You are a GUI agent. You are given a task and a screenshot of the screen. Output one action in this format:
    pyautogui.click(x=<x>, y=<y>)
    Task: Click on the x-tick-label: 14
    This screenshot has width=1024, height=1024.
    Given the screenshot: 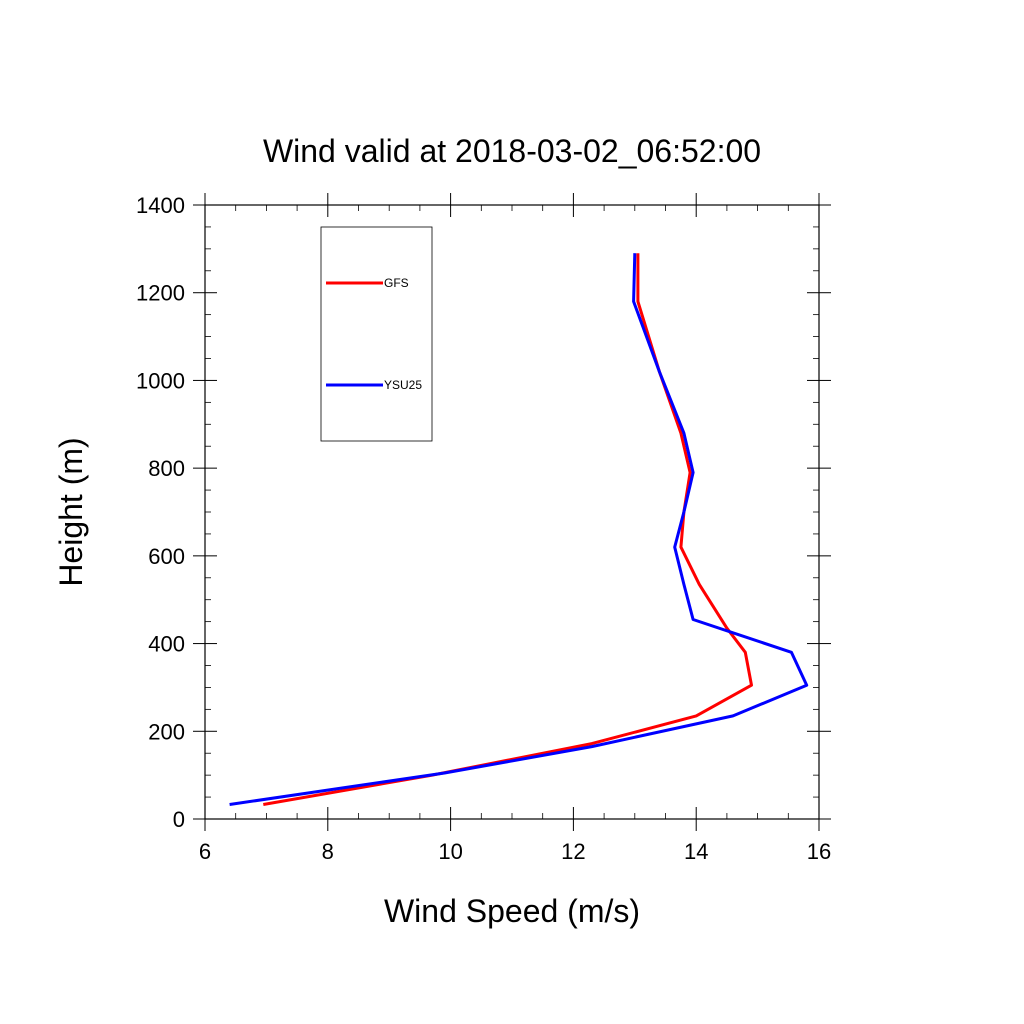 What is the action you would take?
    pyautogui.click(x=696, y=851)
    